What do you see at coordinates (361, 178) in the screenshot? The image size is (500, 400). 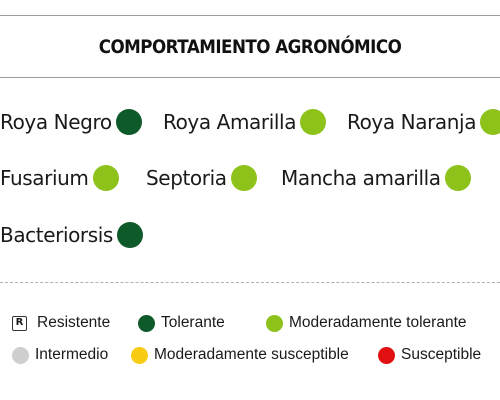 I see `disease-label: Mancha amarilla` at bounding box center [361, 178].